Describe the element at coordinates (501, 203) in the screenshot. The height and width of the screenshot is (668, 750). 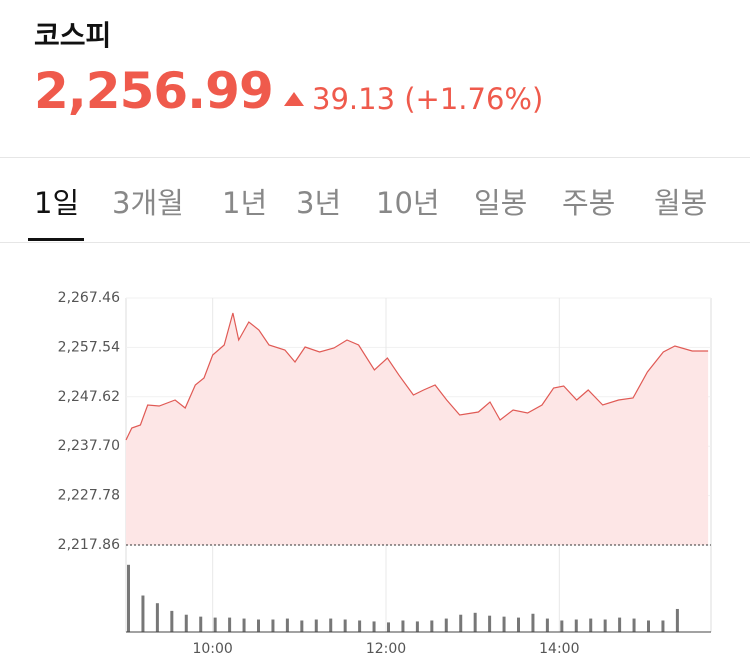
I see `period-tab: 일봉` at that location.